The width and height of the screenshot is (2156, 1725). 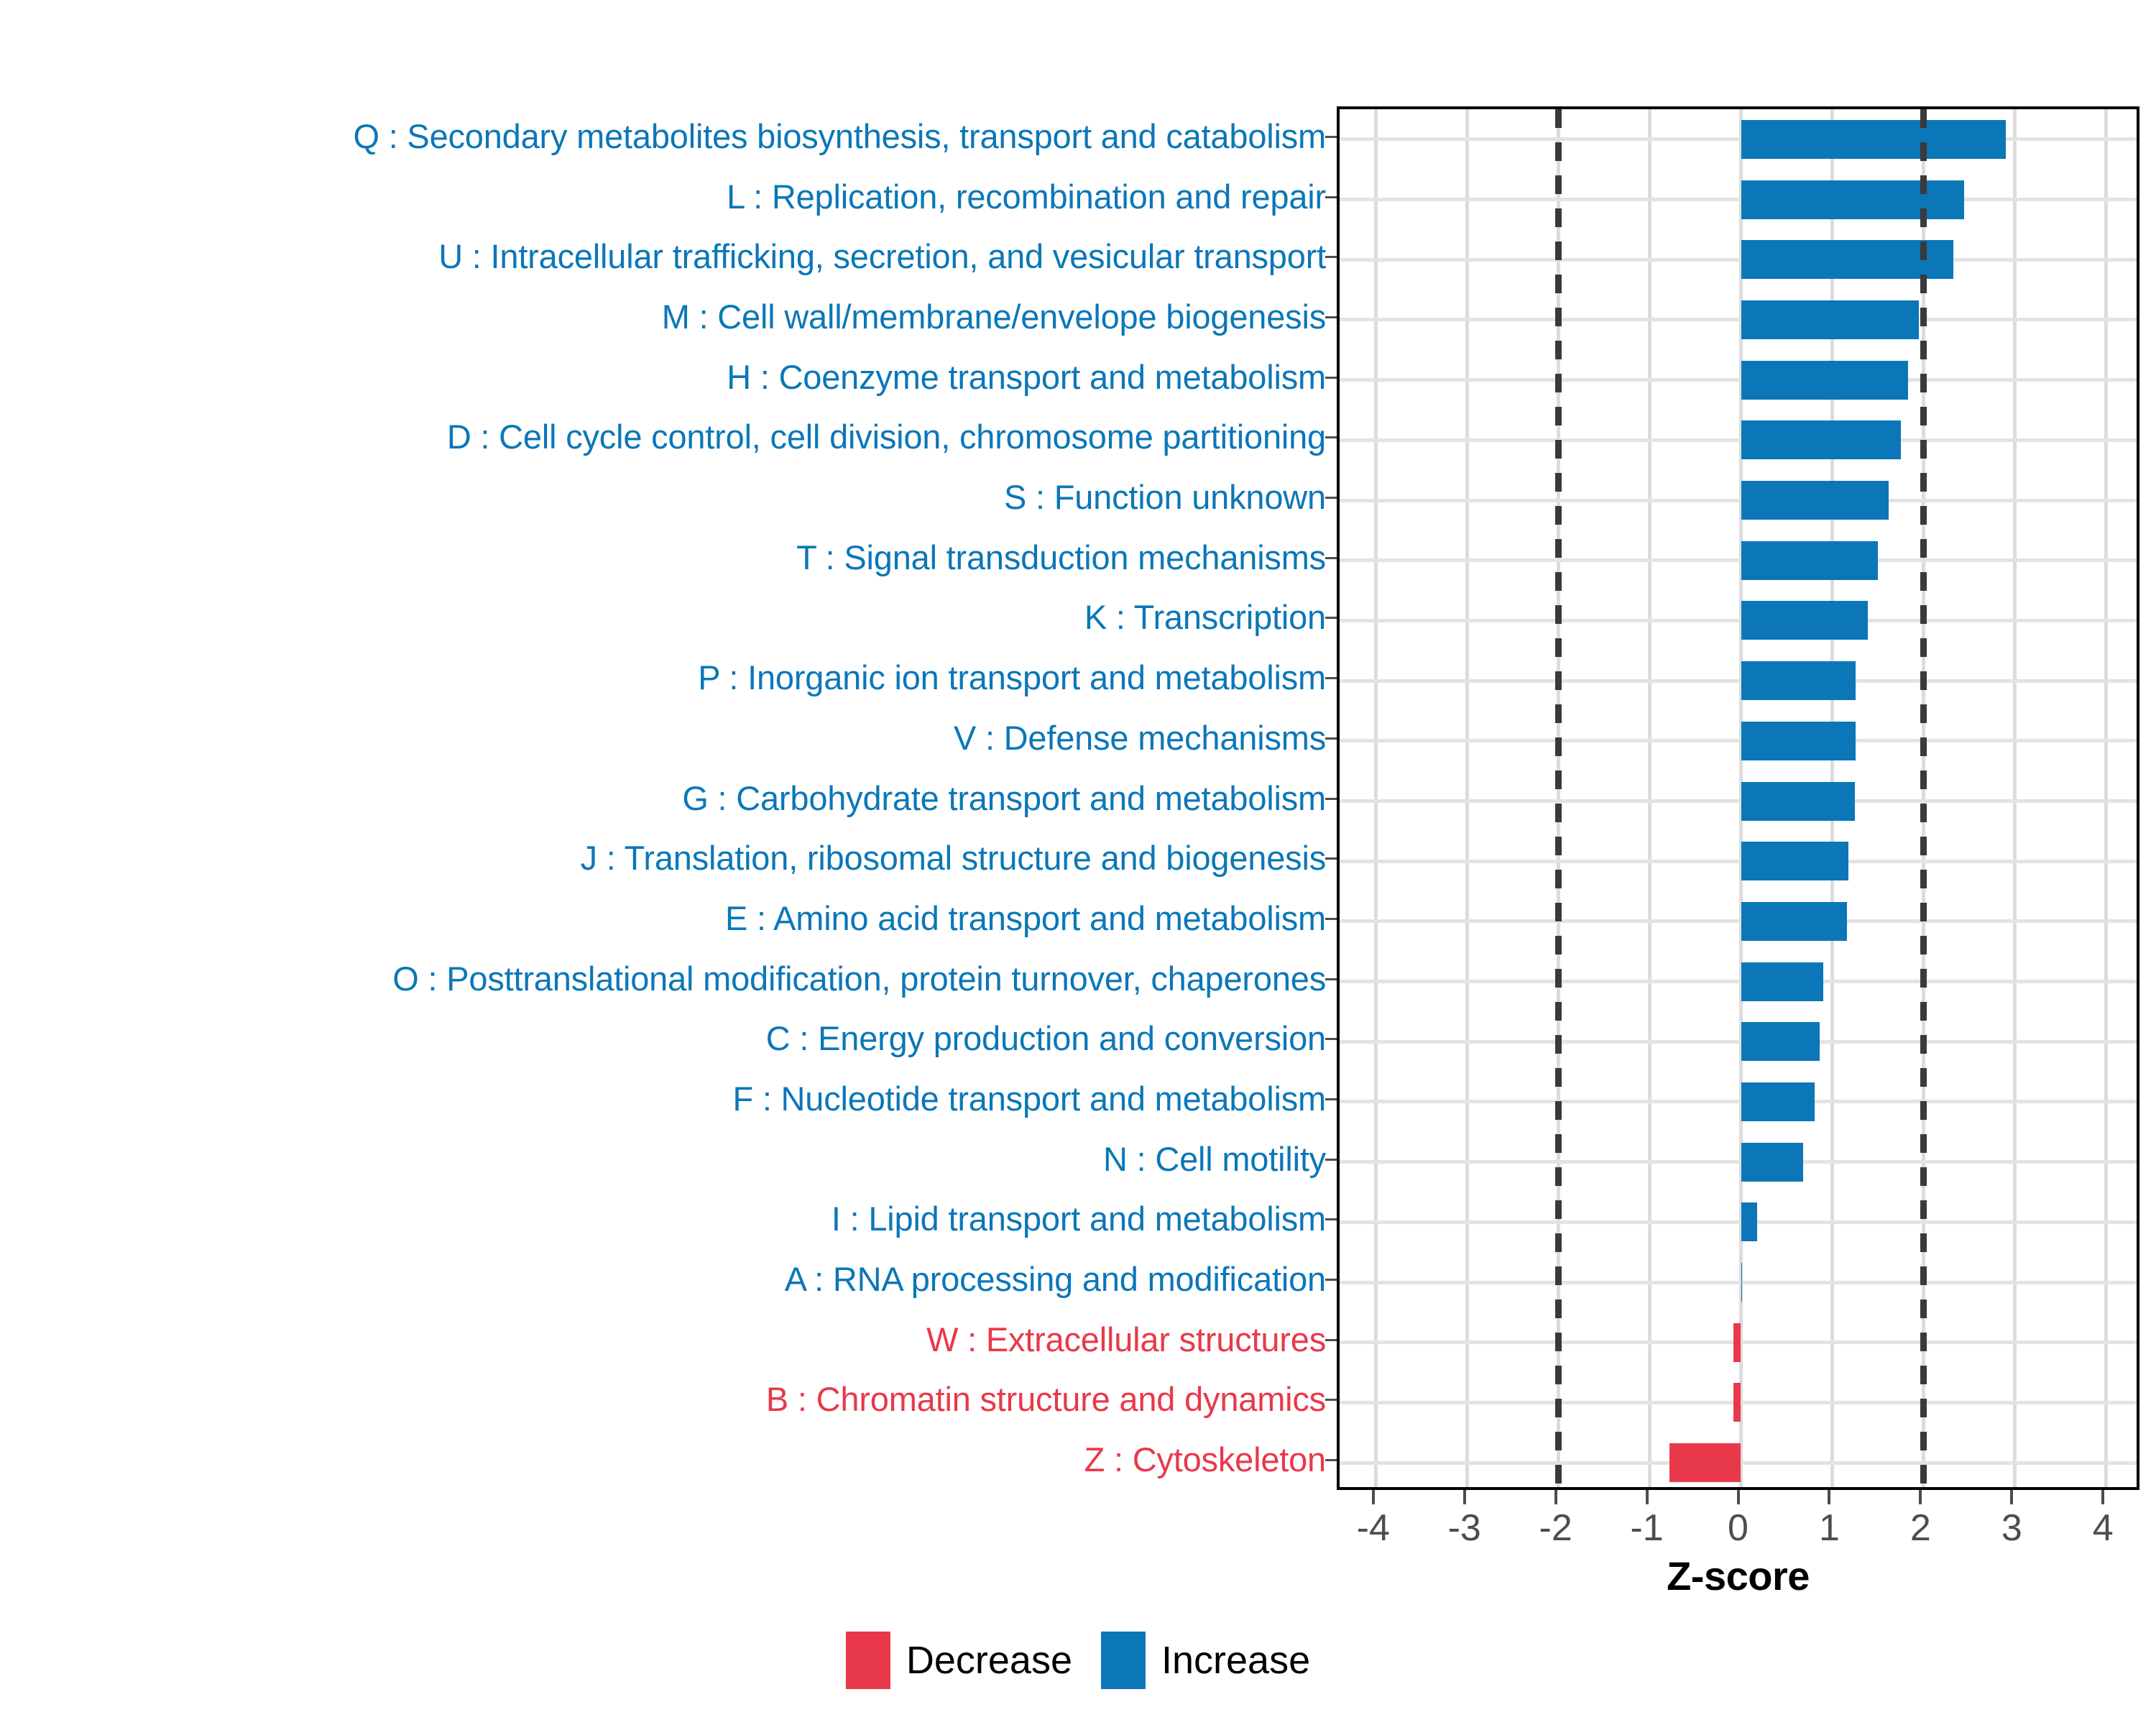 I want to click on legend-entry: Decrease, so click(x=958, y=1660).